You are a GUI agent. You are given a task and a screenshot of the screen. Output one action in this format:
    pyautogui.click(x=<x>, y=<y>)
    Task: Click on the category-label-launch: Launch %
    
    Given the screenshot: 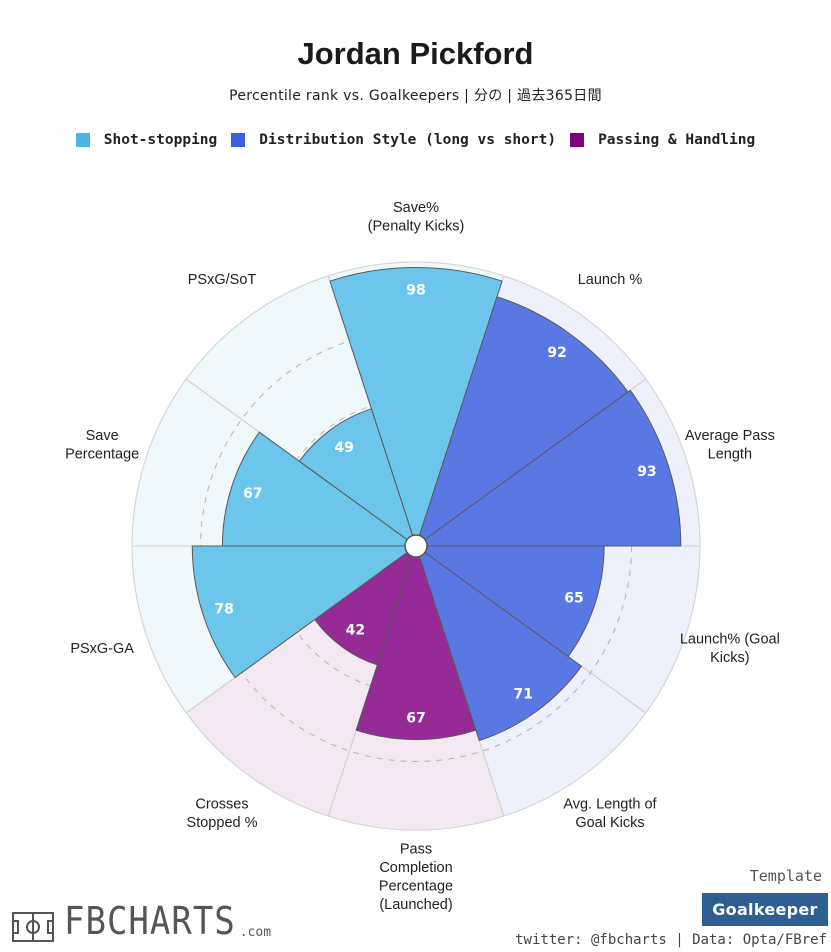 What is the action you would take?
    pyautogui.click(x=610, y=280)
    